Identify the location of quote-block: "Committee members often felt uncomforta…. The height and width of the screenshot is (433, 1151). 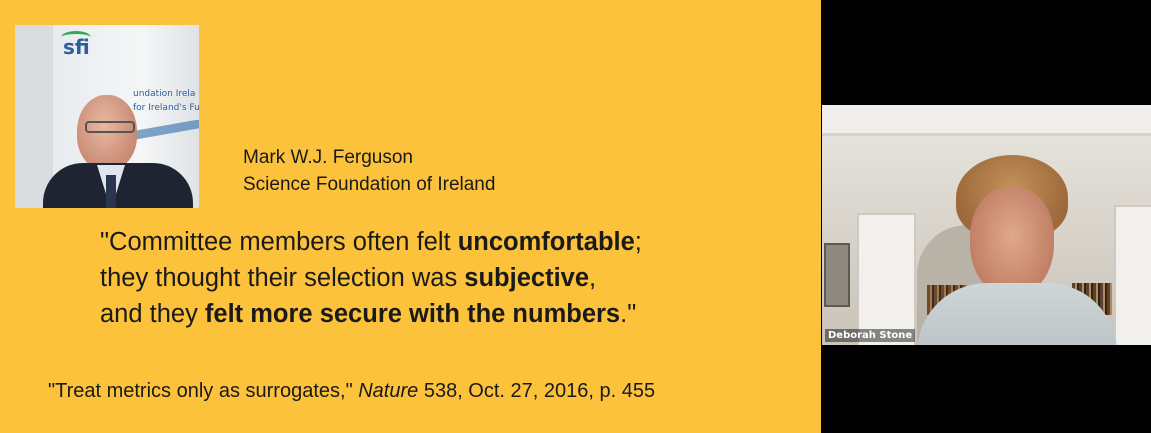
(371, 278).